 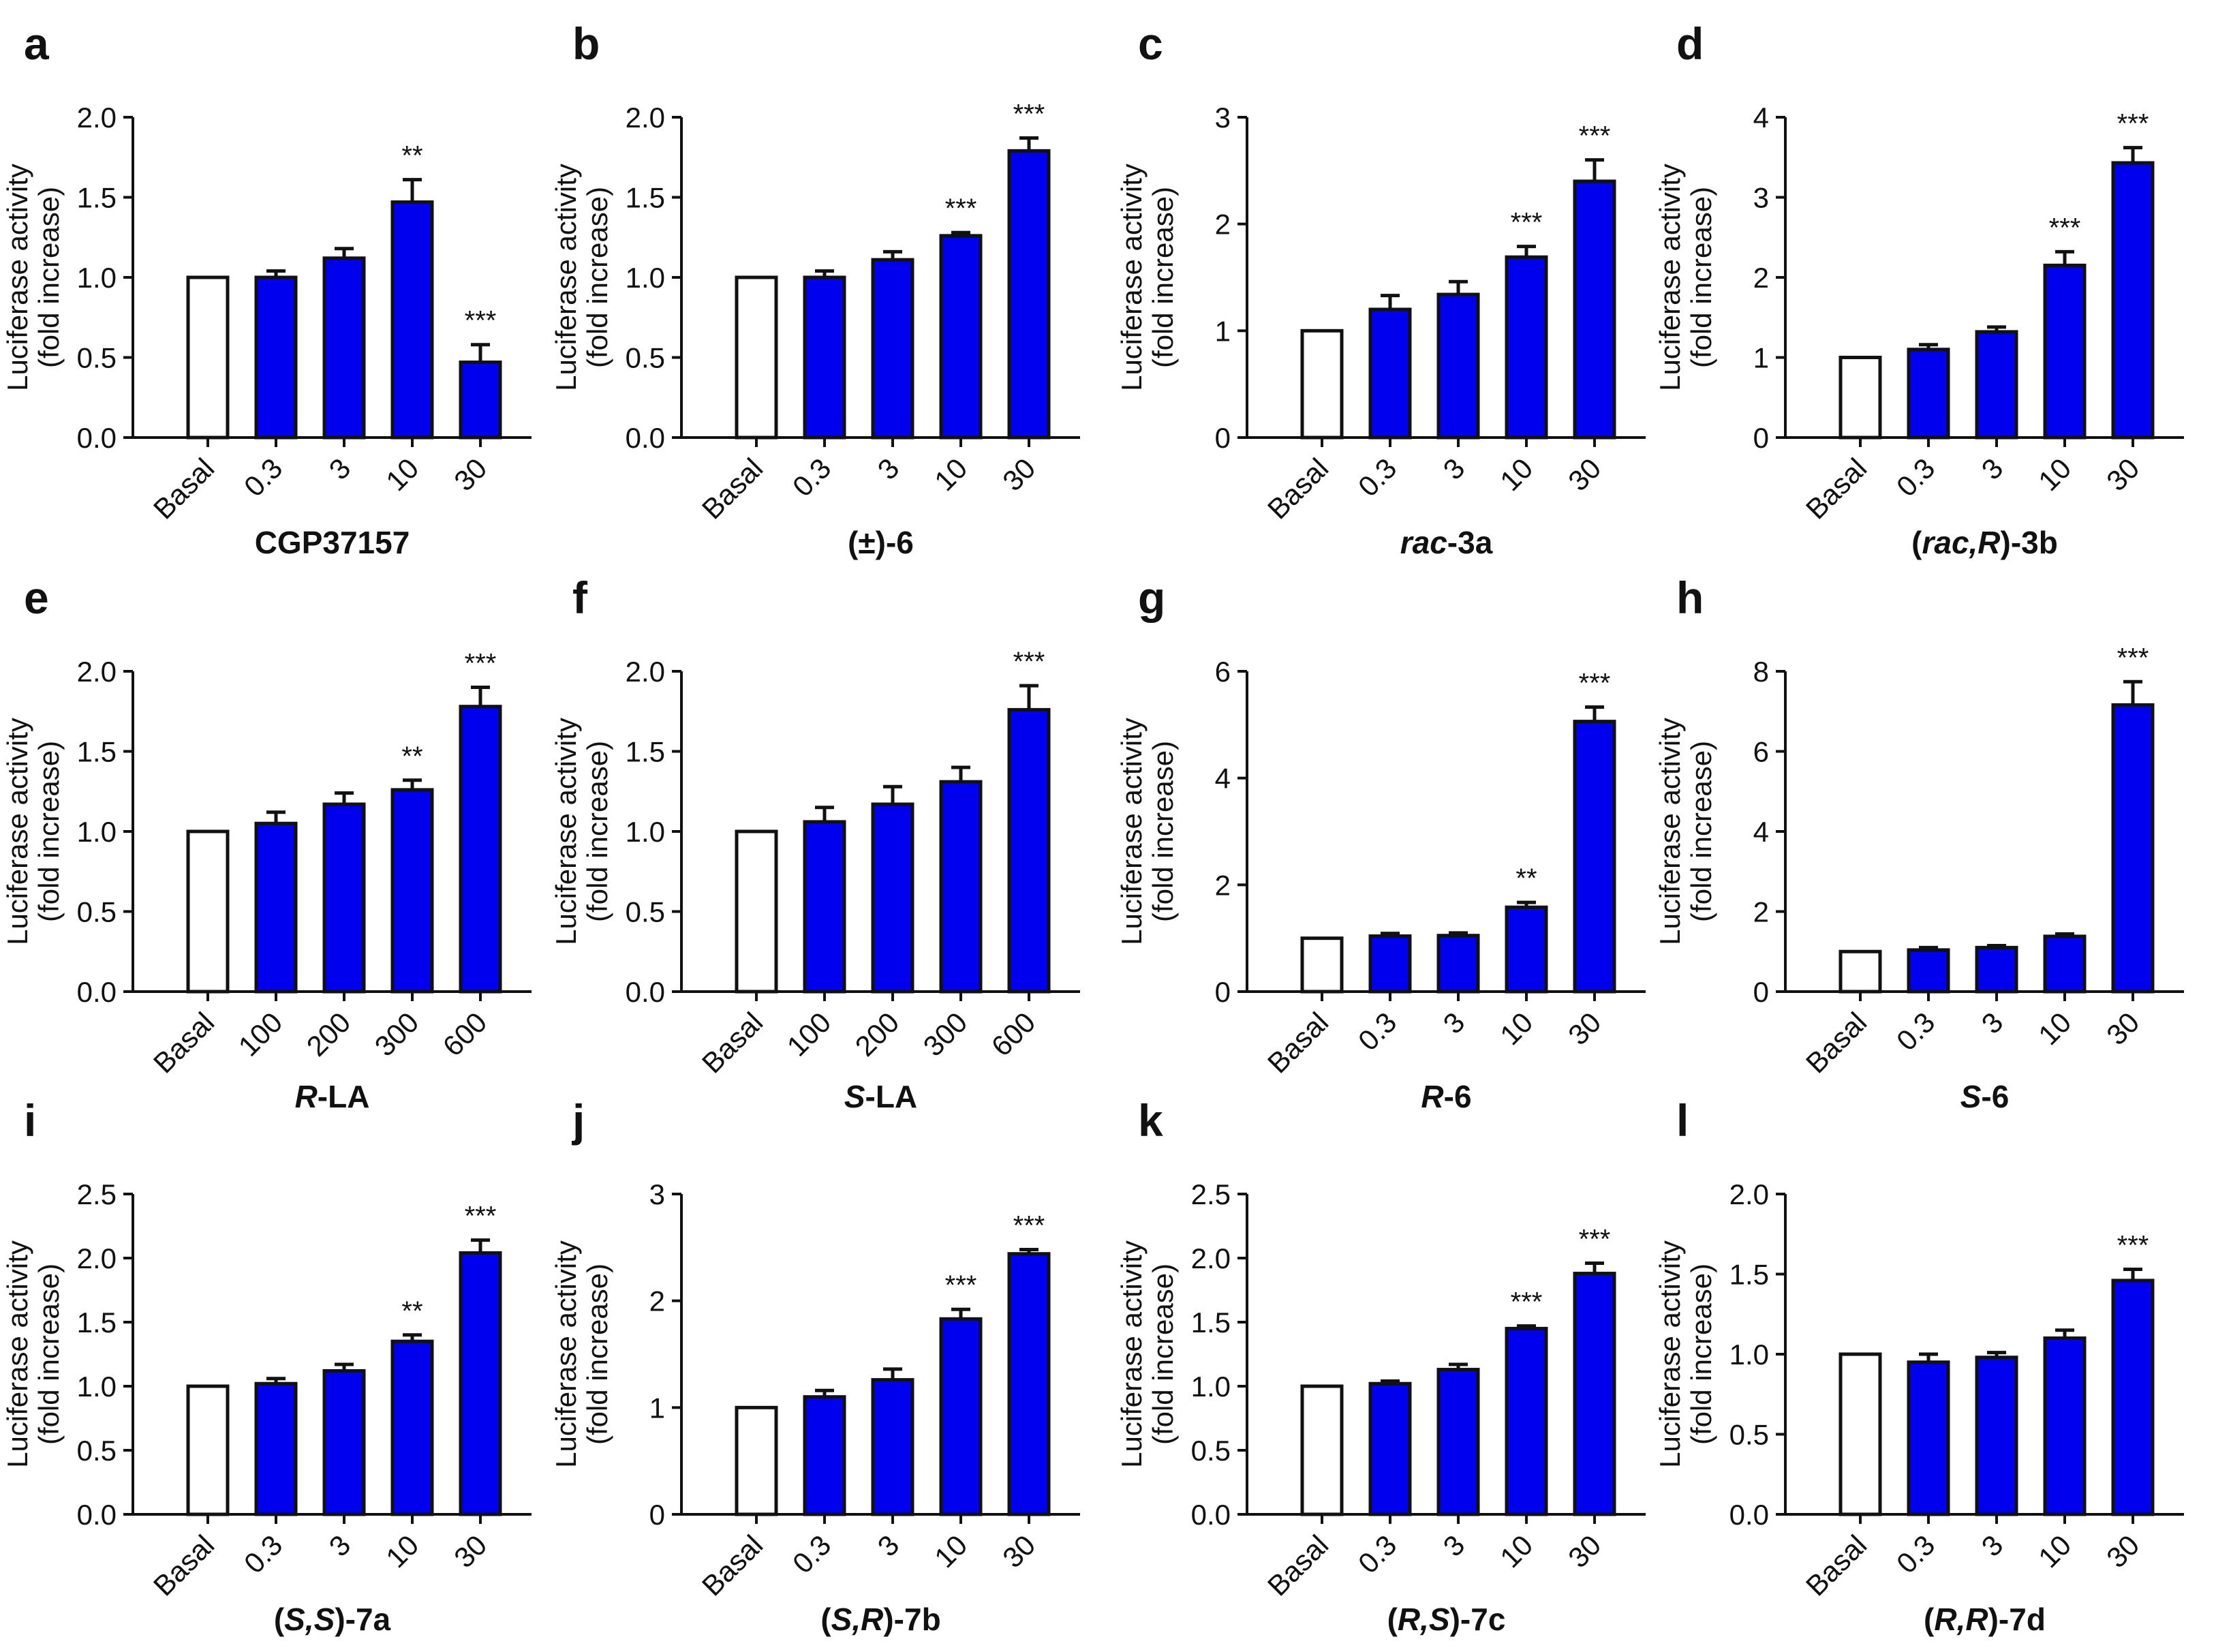 What do you see at coordinates (1458, 1096) in the screenshot?
I see `x-axis-title-part: -6` at bounding box center [1458, 1096].